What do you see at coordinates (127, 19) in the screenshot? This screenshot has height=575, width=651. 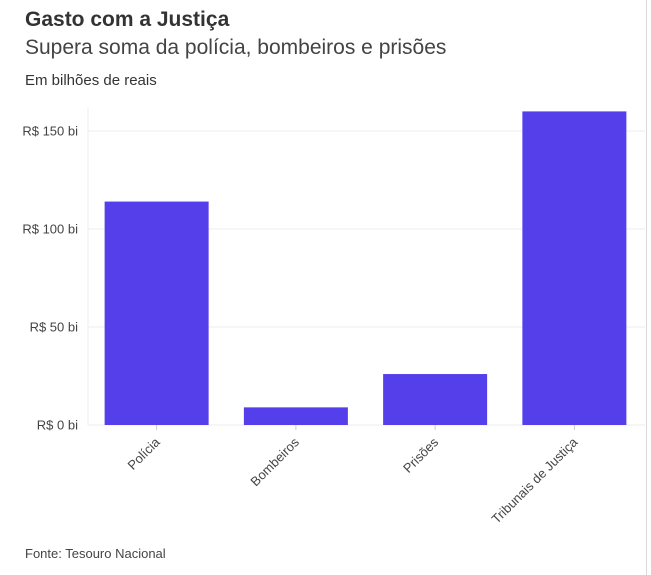 I see `chart-title: Gasto com a Justiça` at bounding box center [127, 19].